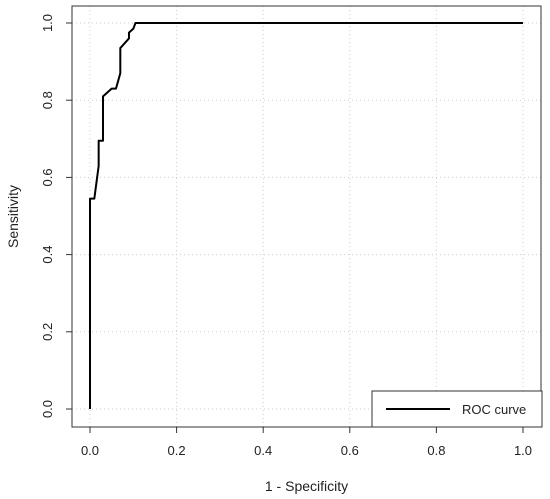 The height and width of the screenshot is (499, 550). I want to click on x-tick-label: 0.0, so click(90, 450).